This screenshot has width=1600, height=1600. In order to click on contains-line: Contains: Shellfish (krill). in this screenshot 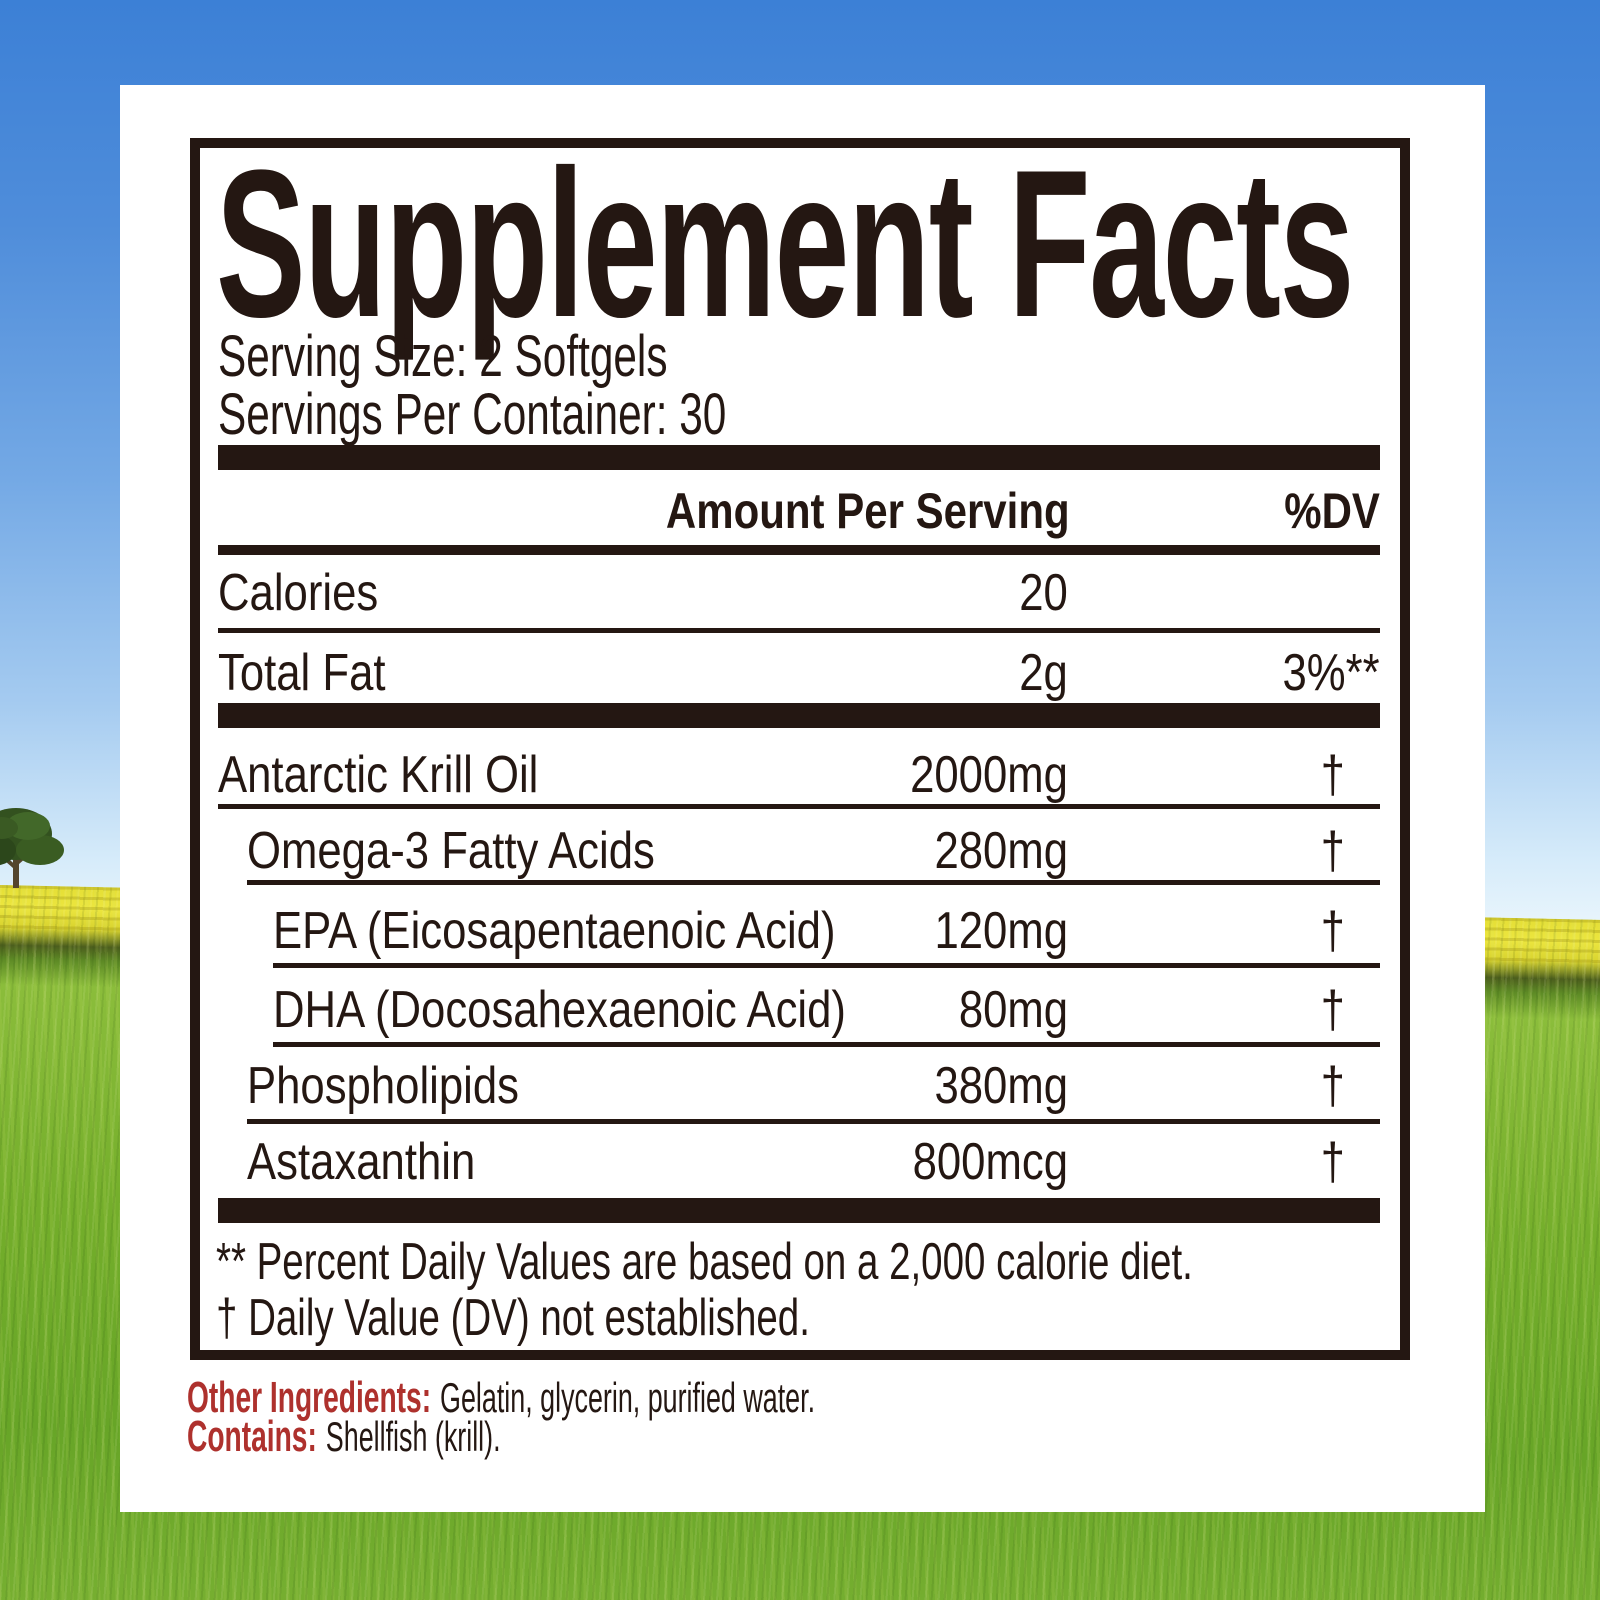, I will do `click(432, 1437)`.